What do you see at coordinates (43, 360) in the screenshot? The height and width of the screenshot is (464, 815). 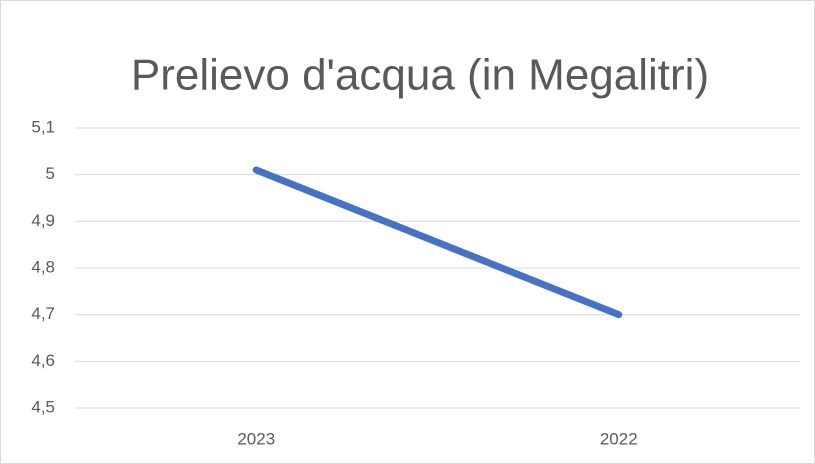 I see `y-tick-label: 4,6` at bounding box center [43, 360].